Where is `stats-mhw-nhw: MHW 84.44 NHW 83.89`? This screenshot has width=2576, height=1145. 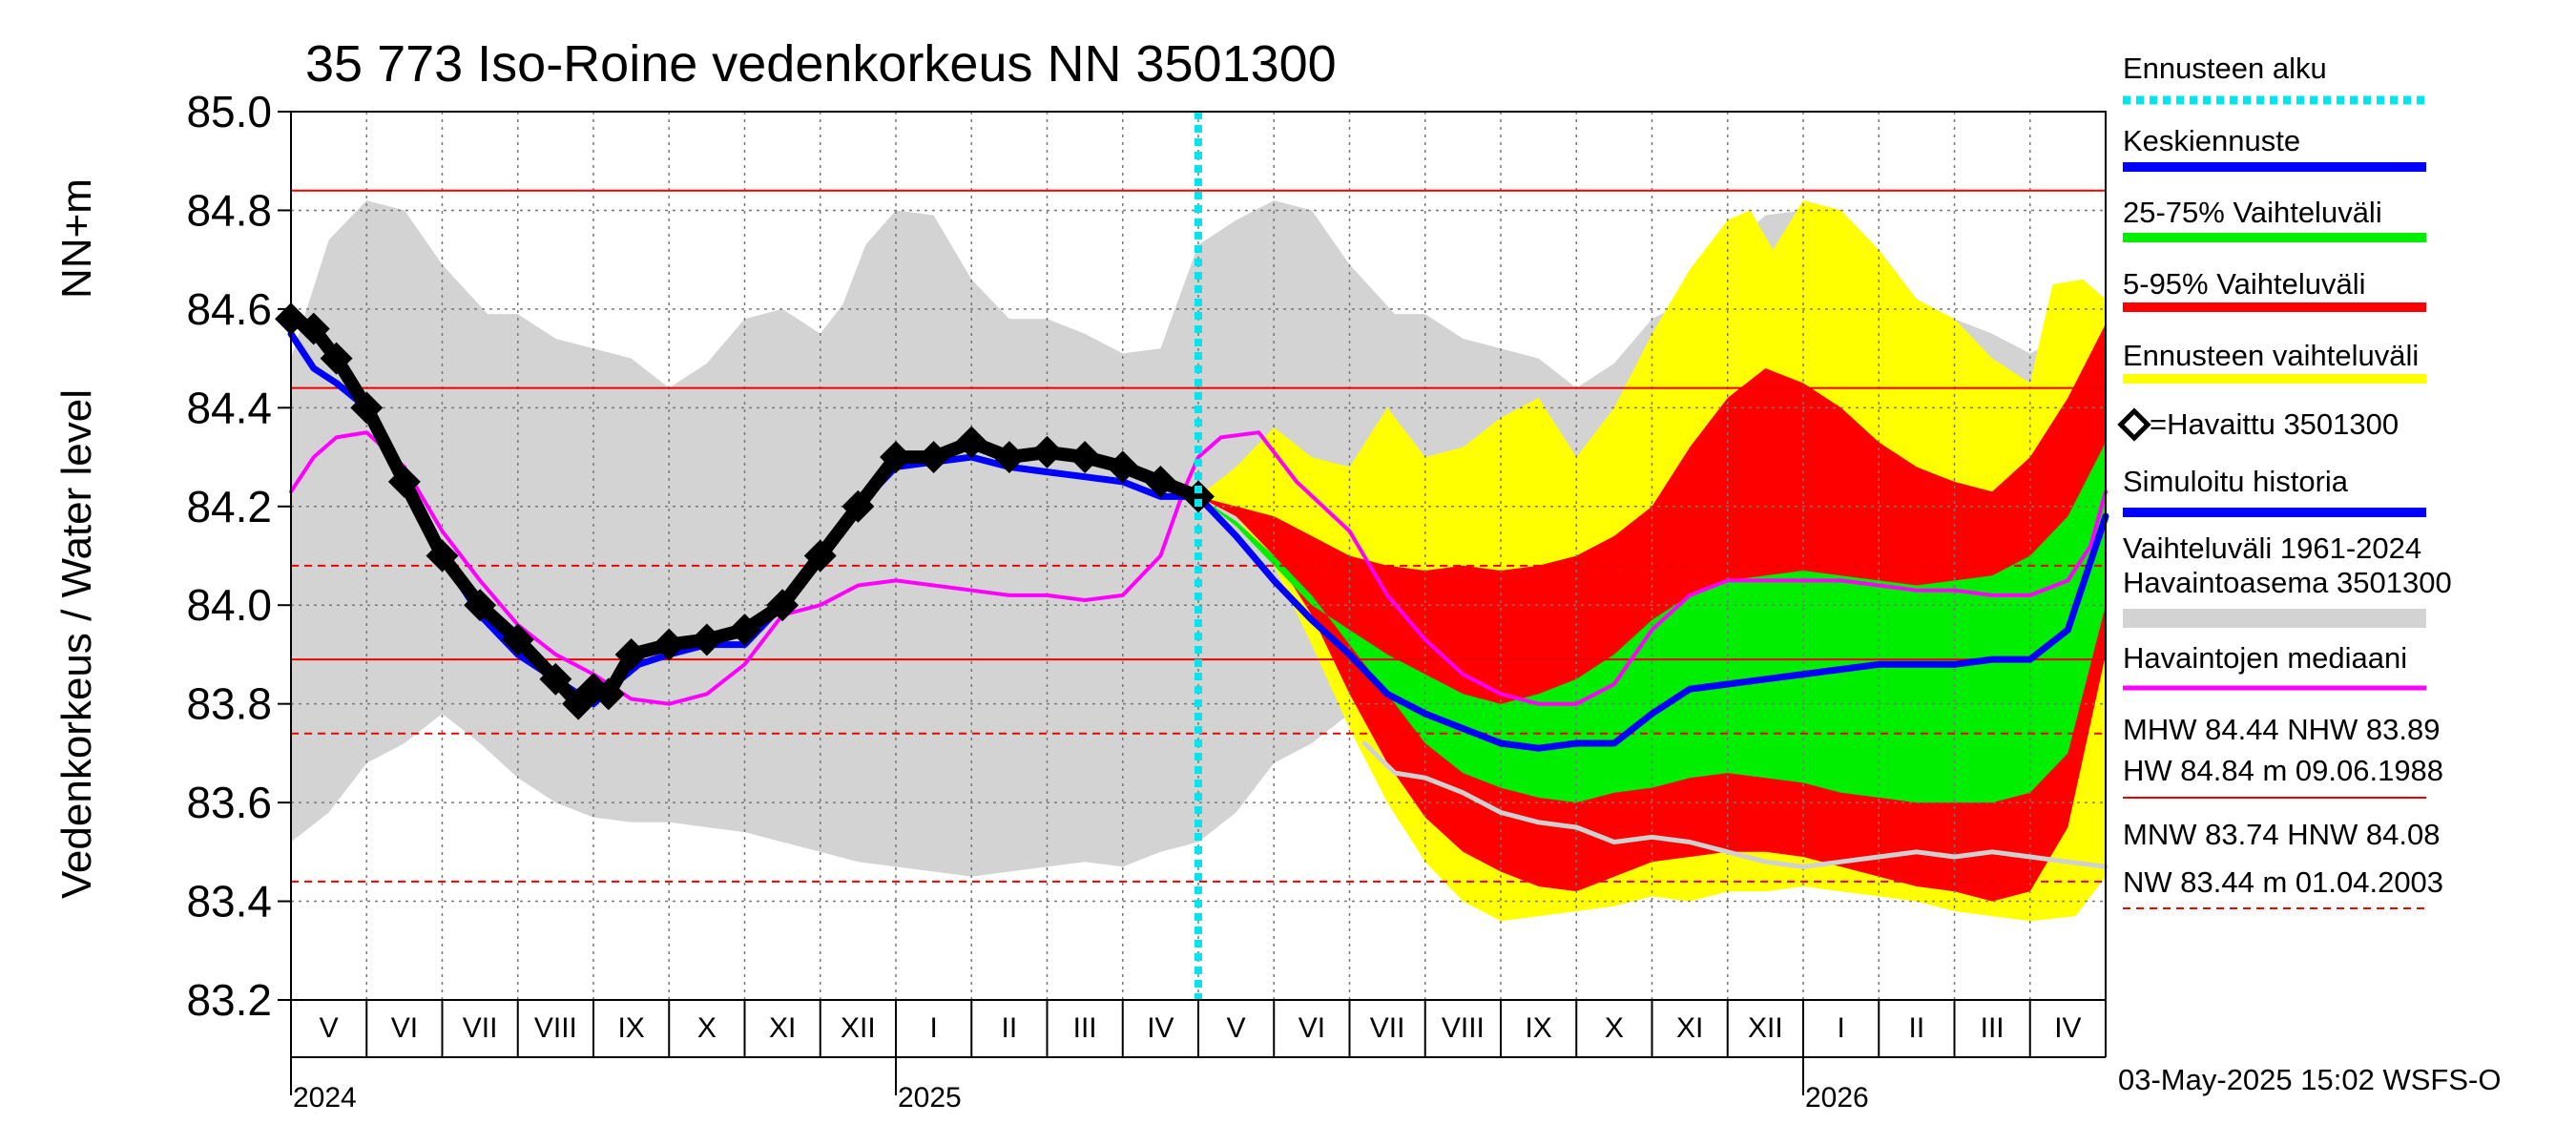
stats-mhw-nhw: MHW 84.44 NHW 83.89 is located at coordinates (2282, 730).